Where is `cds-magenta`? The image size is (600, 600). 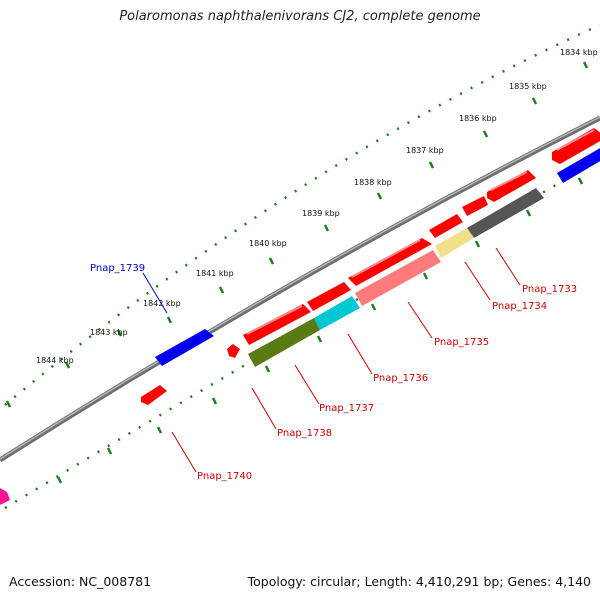 cds-magenta is located at coordinates (5, 496).